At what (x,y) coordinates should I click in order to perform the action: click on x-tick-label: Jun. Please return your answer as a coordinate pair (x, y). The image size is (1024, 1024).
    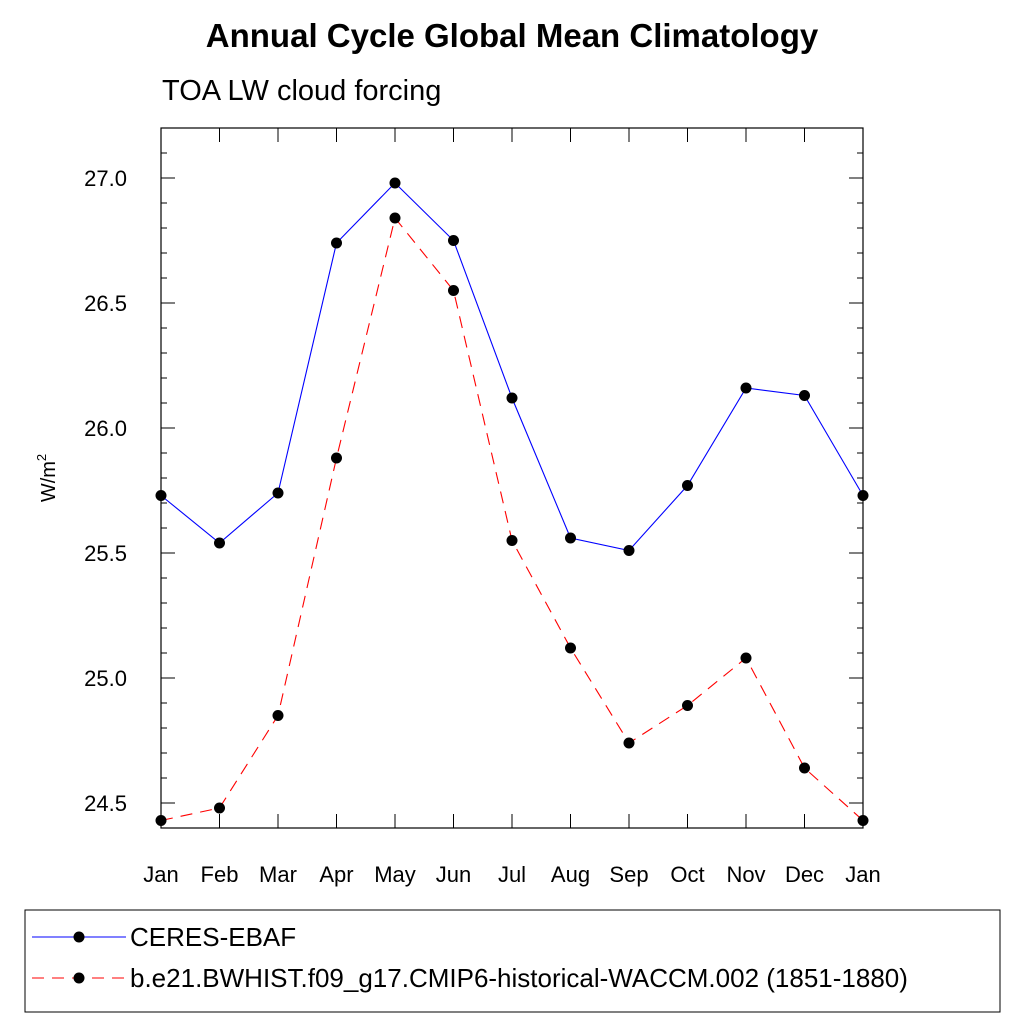
    Looking at the image, I should click on (453, 874).